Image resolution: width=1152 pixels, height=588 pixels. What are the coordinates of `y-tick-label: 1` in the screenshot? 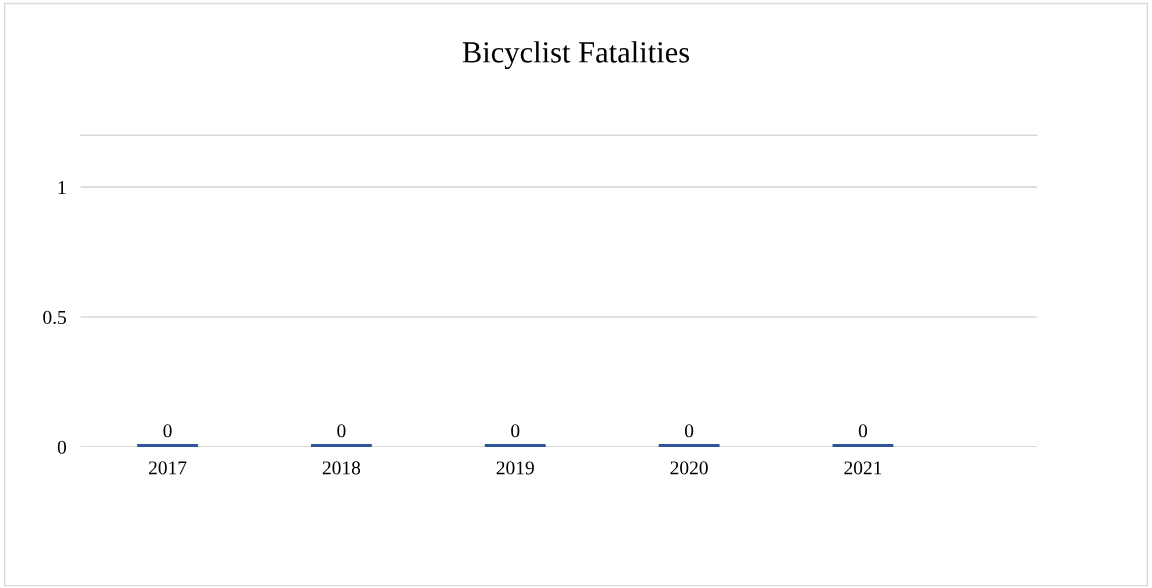 It's located at (62, 187).